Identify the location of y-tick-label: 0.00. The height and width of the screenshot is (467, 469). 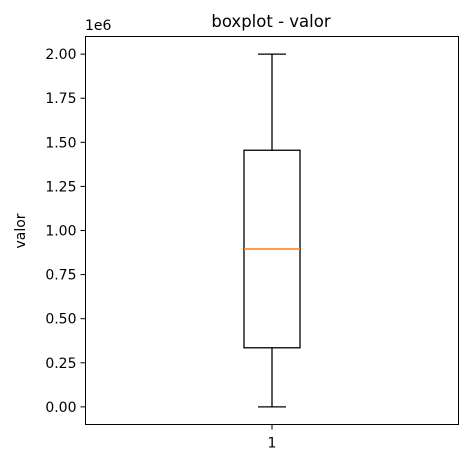
(60, 408).